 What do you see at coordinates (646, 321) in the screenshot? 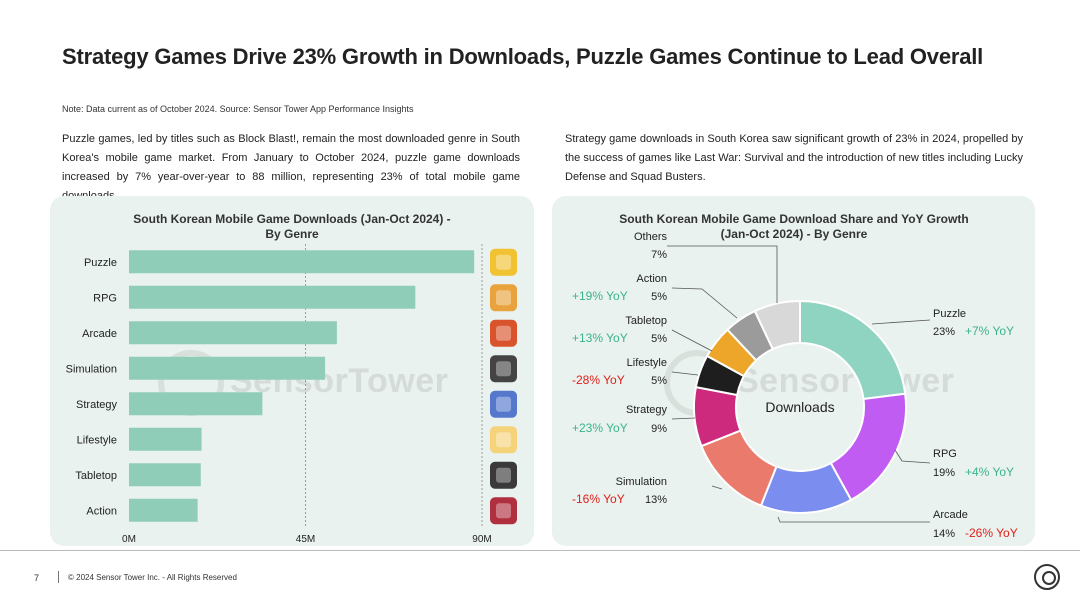
I see `slice-name-label: Tabletop` at bounding box center [646, 321].